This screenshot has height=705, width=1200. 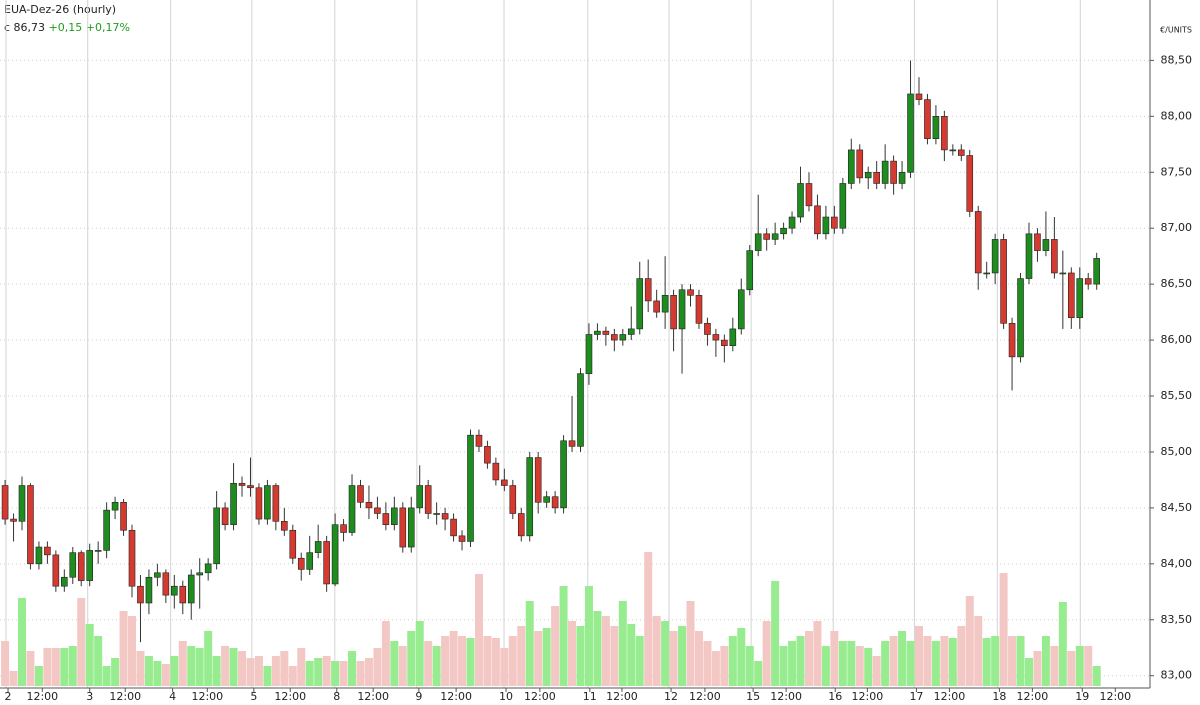 I want to click on change-pct: +0,17%, so click(x=107, y=27).